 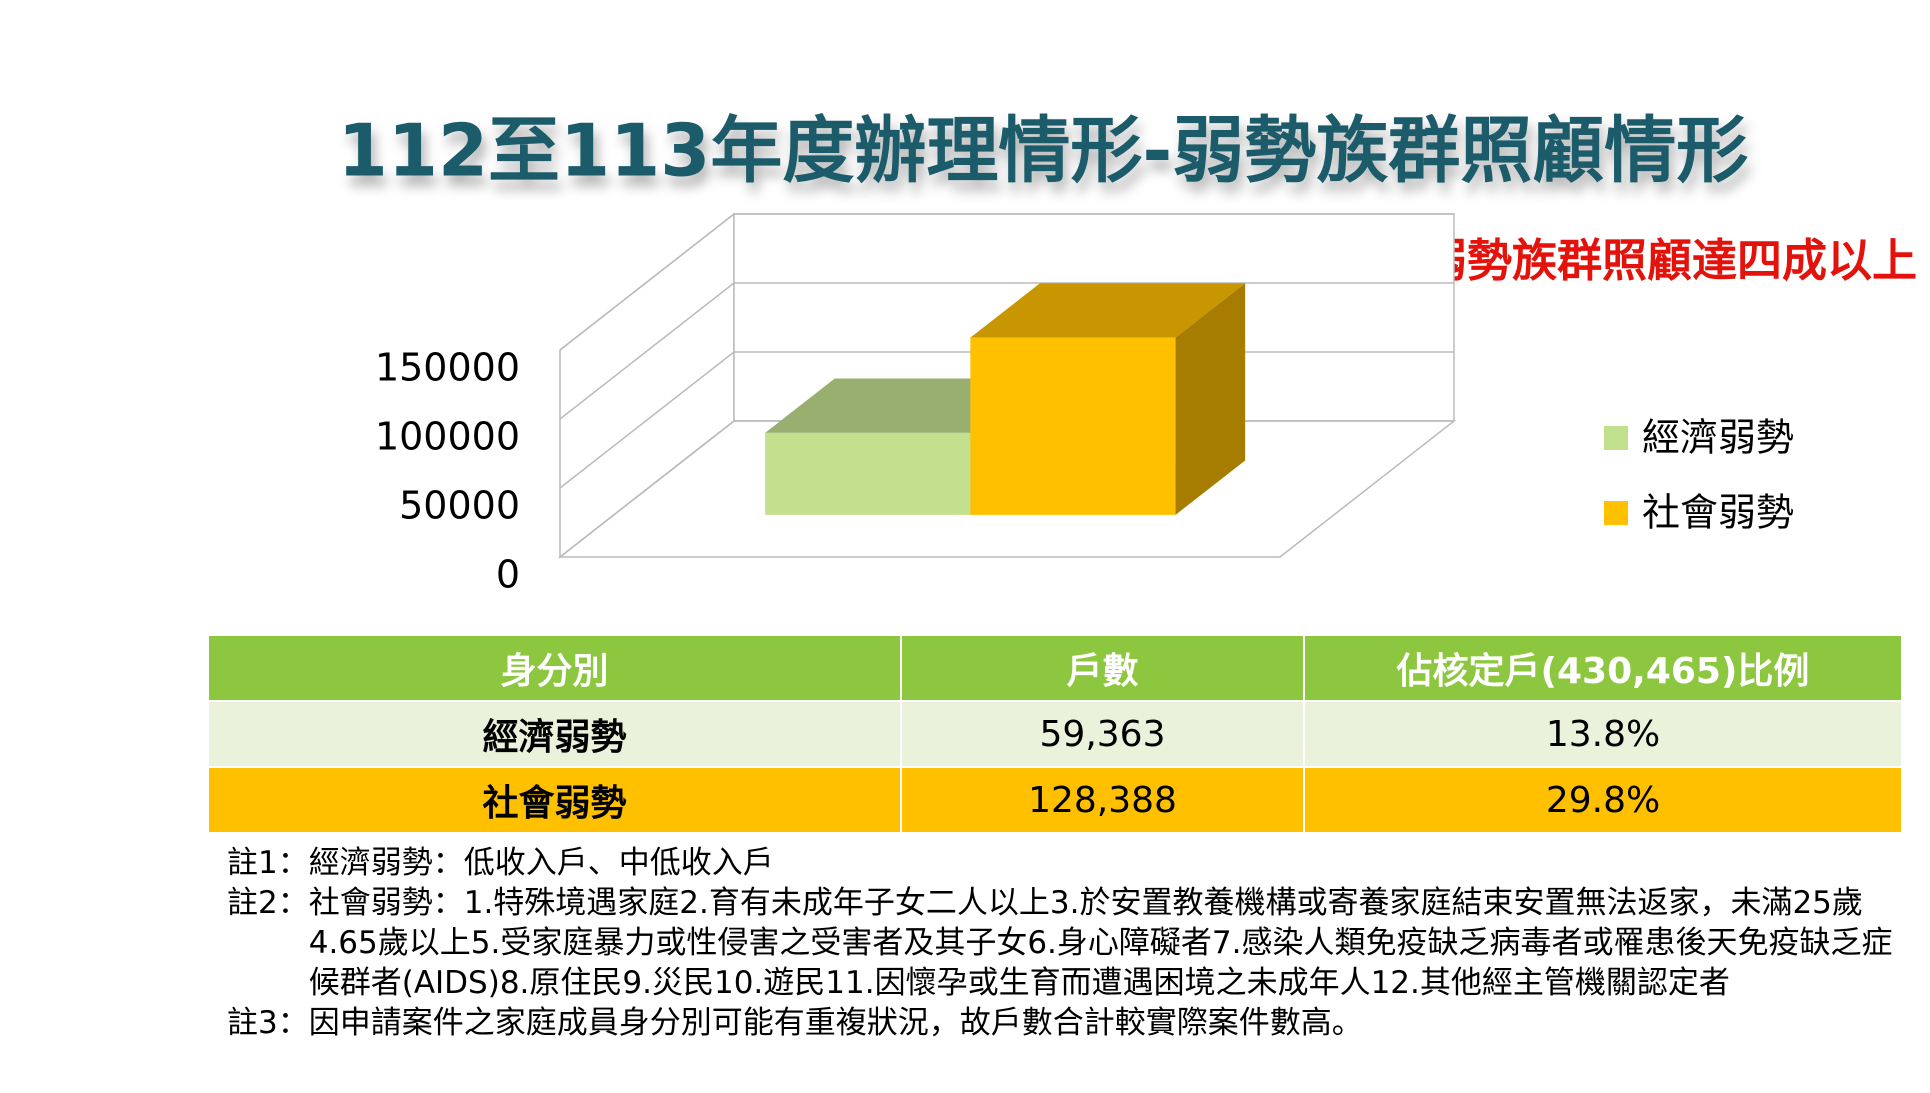 I want to click on note: 註3： 因申請案件之家庭成員身分別可能有重複狀況，故戶數合計較實際案件數高。, so click(x=1062, y=1023).